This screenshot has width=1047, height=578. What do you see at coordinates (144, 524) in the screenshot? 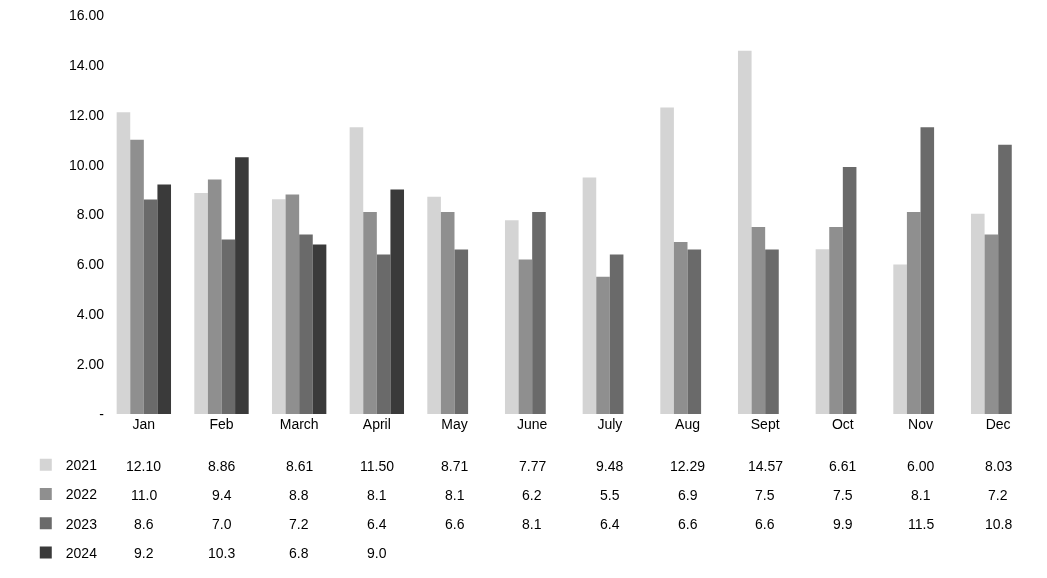
I see `data-label: 8.6` at bounding box center [144, 524].